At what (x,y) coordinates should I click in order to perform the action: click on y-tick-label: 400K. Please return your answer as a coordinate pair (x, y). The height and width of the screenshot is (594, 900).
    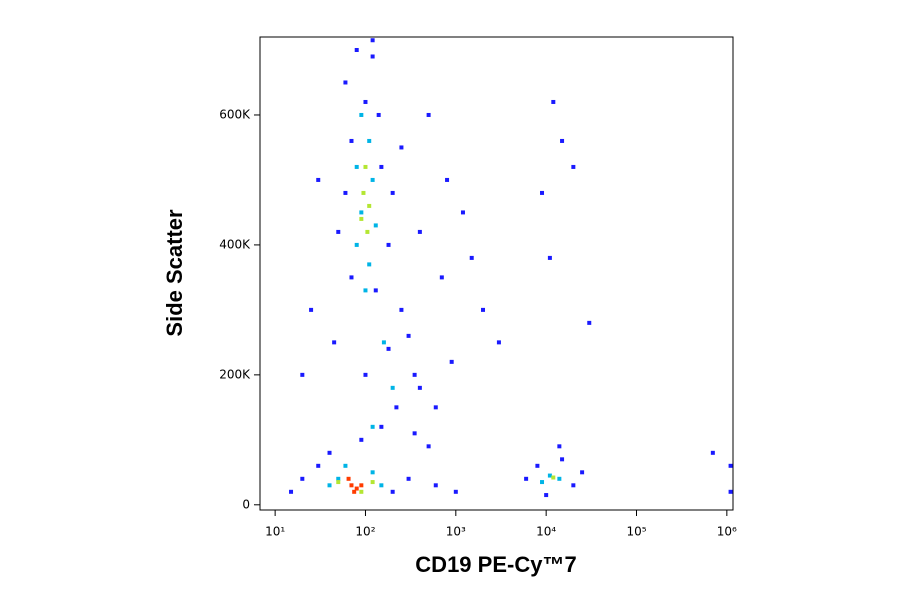
    Looking at the image, I should click on (235, 244).